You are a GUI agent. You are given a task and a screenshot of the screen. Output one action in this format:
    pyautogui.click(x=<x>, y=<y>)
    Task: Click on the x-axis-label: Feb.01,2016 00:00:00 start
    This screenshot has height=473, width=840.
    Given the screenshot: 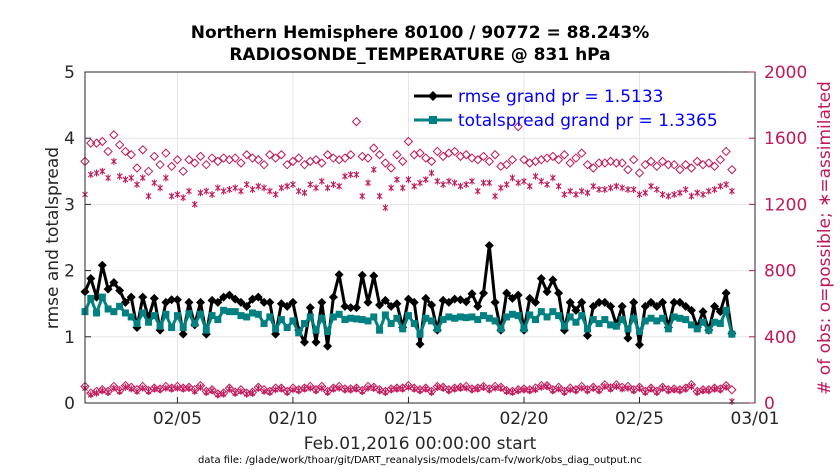 What is the action you would take?
    pyautogui.click(x=420, y=444)
    